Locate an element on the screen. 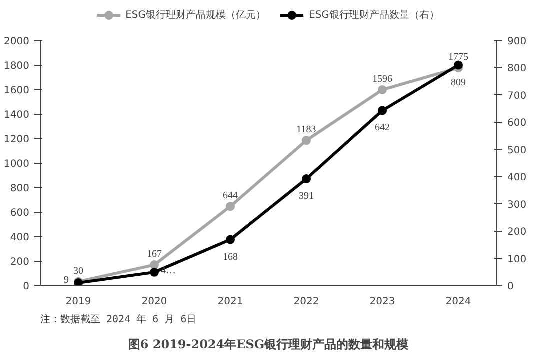  y2-tick-label: 700 is located at coordinates (517, 96).